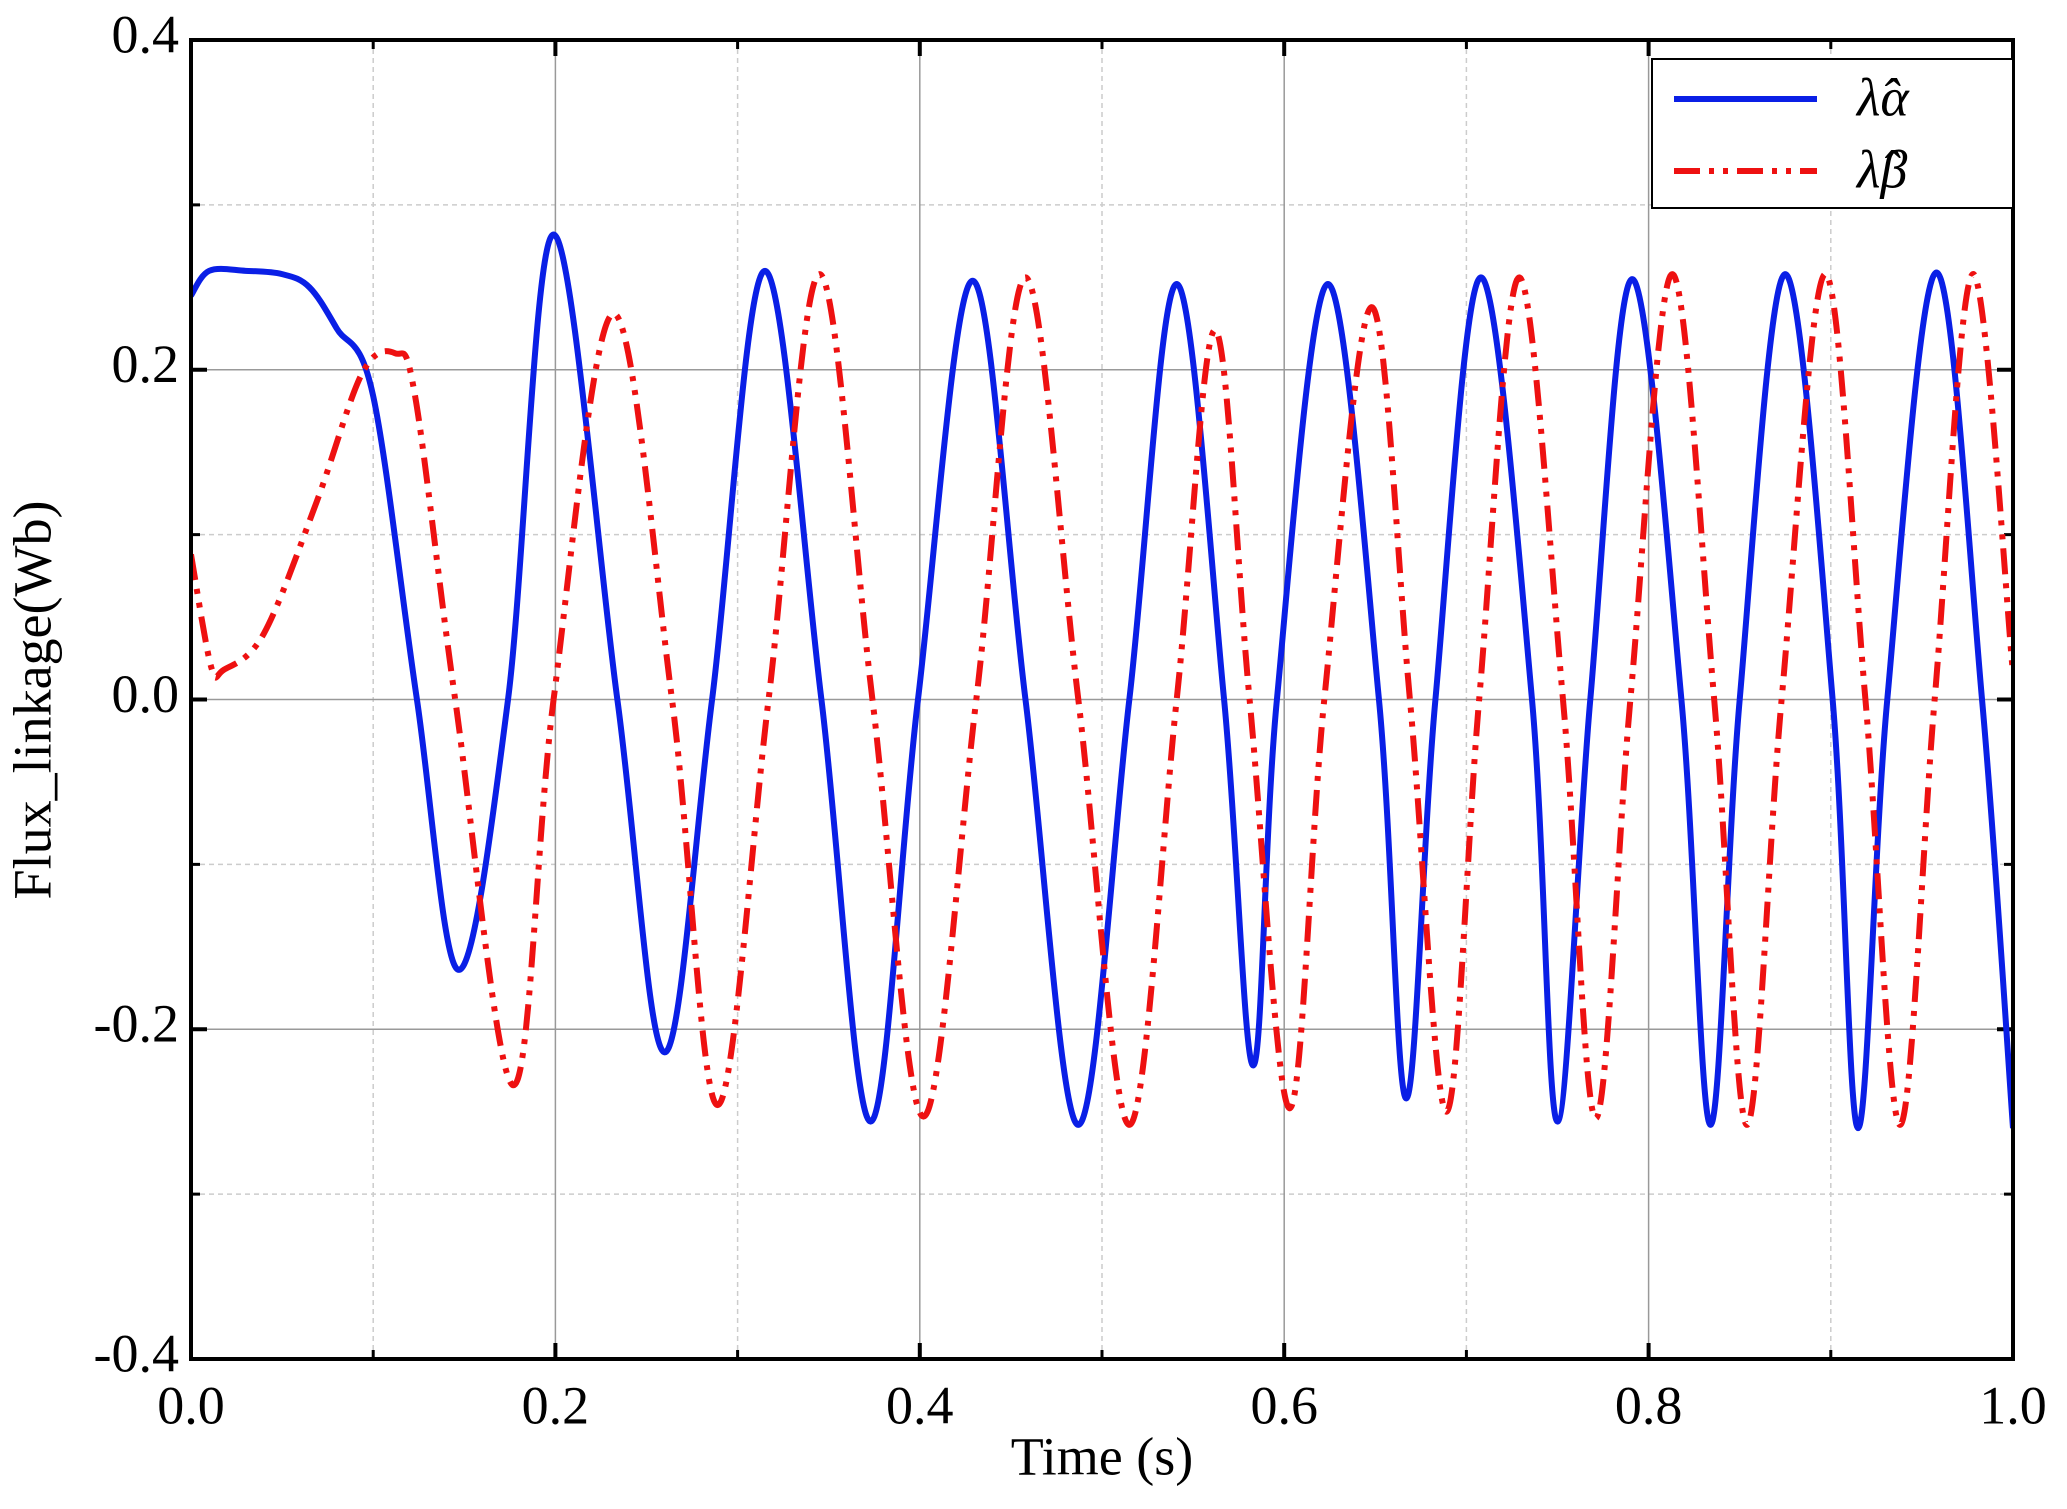 The width and height of the screenshot is (2067, 1509). What do you see at coordinates (146, 364) in the screenshot?
I see `y-tick-label: 0.2` at bounding box center [146, 364].